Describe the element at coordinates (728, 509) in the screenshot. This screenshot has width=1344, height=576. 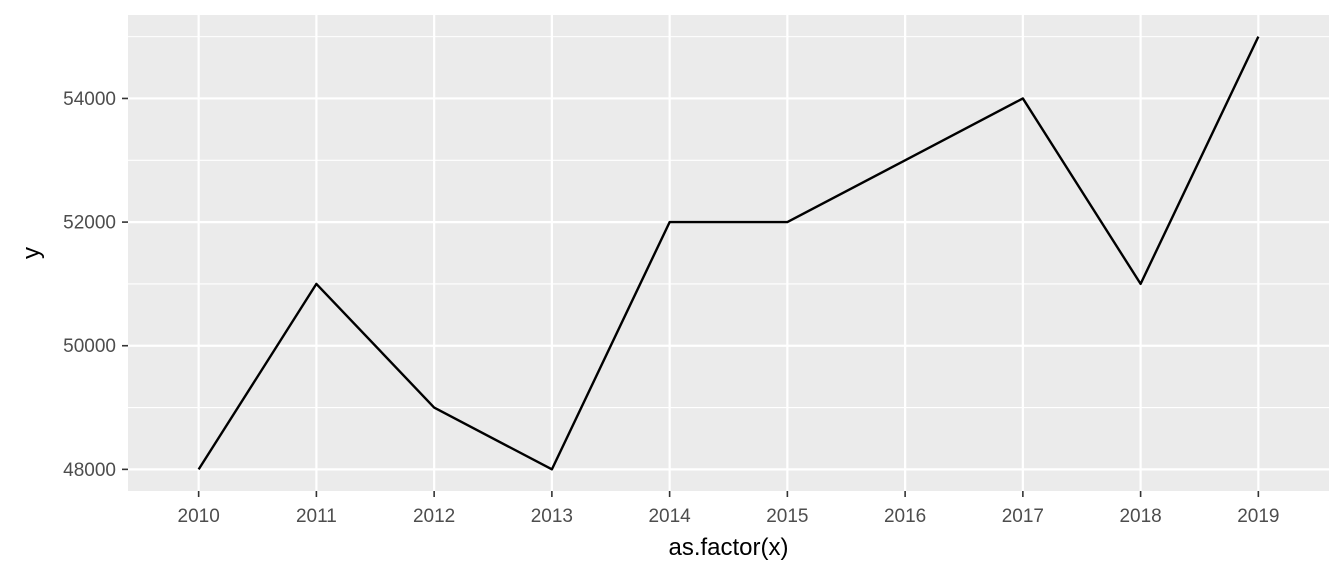
I see `x-axis: 2010 2011 2012 2013 2014 2015 2016 2017 2018 2019` at that location.